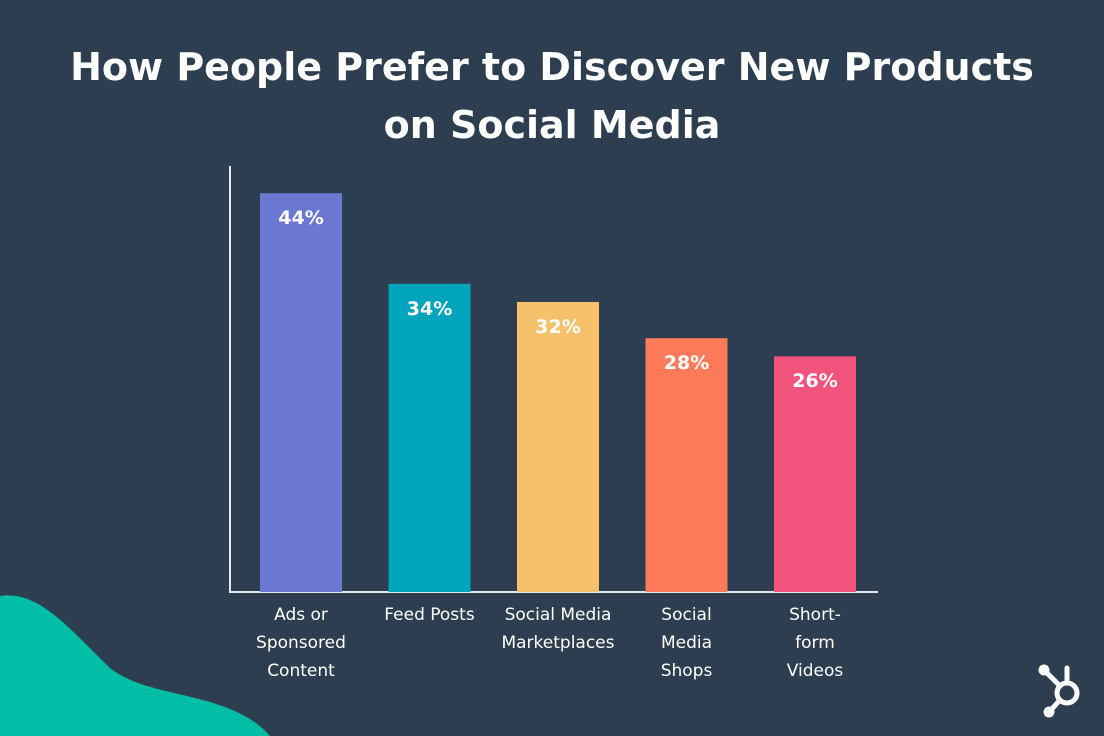 The height and width of the screenshot is (736, 1104). What do you see at coordinates (301, 643) in the screenshot?
I see `x-tick-label: Ads or Sponsored Content` at bounding box center [301, 643].